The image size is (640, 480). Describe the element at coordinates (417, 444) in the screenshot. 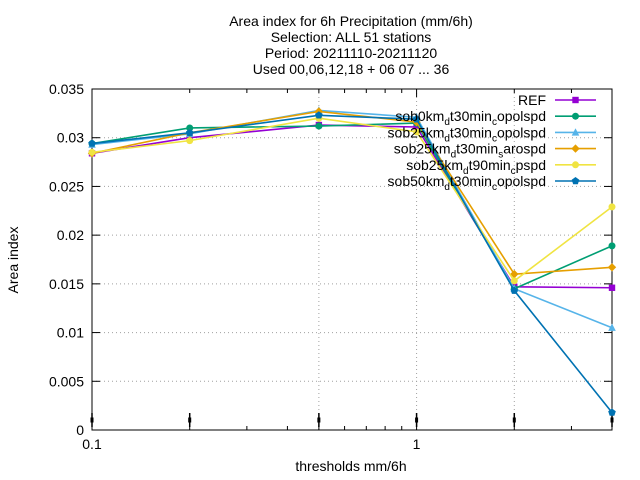

I see `x-tick-label: 1` at that location.